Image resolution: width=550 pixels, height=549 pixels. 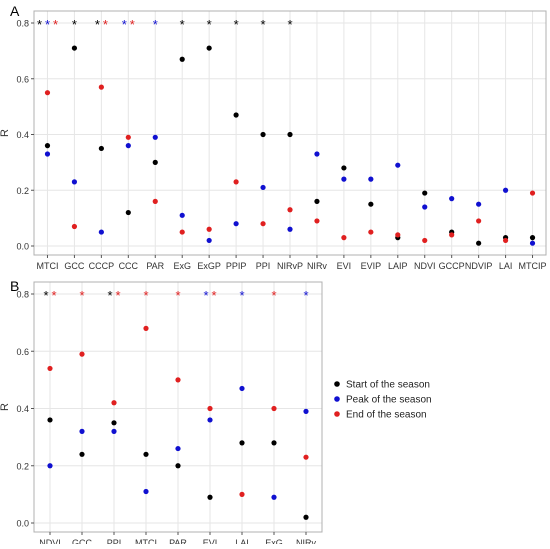 I want to click on x-tick-label: PAR, so click(x=178, y=541).